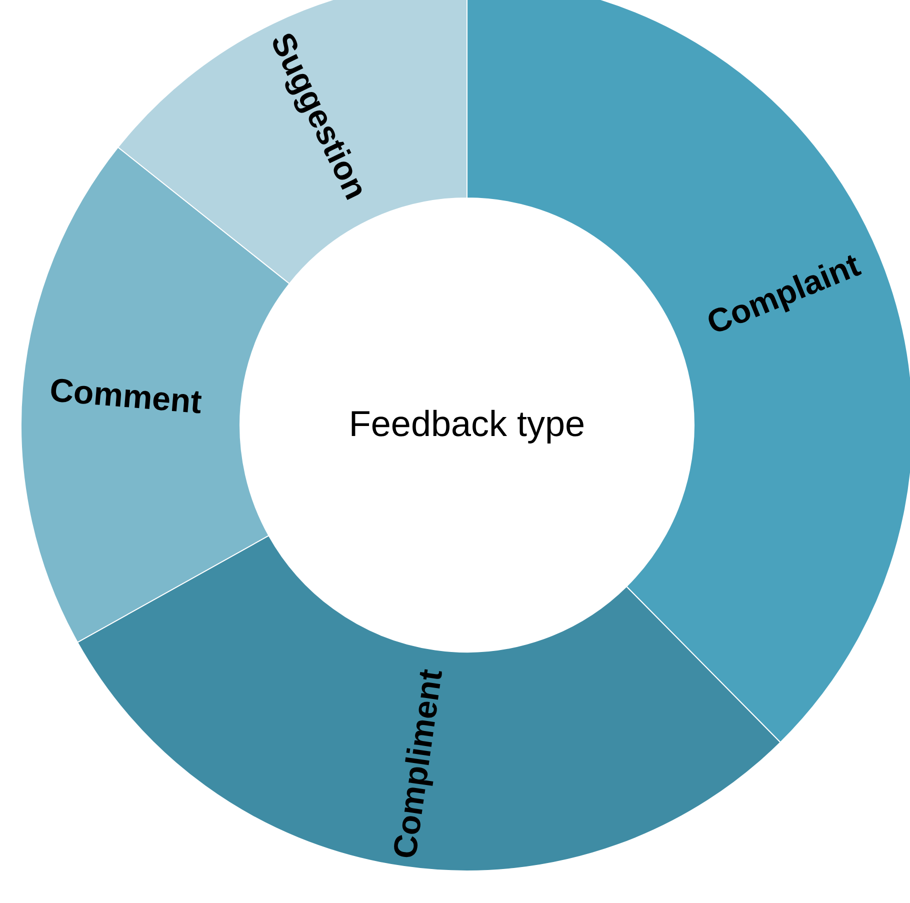 Image resolution: width=910 pixels, height=903 pixels. What do you see at coordinates (467, 423) in the screenshot?
I see `text: Feedback type` at bounding box center [467, 423].